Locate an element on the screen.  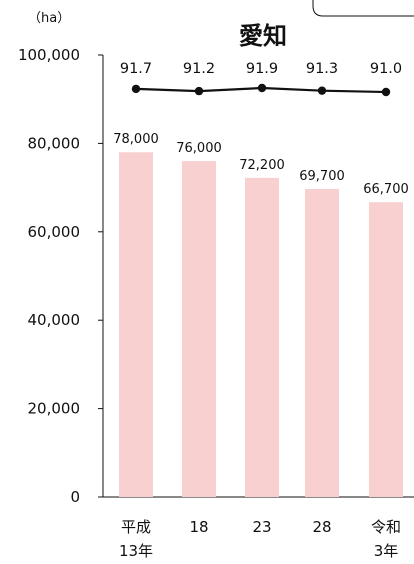
x-category-label: 23 is located at coordinates (261, 527).